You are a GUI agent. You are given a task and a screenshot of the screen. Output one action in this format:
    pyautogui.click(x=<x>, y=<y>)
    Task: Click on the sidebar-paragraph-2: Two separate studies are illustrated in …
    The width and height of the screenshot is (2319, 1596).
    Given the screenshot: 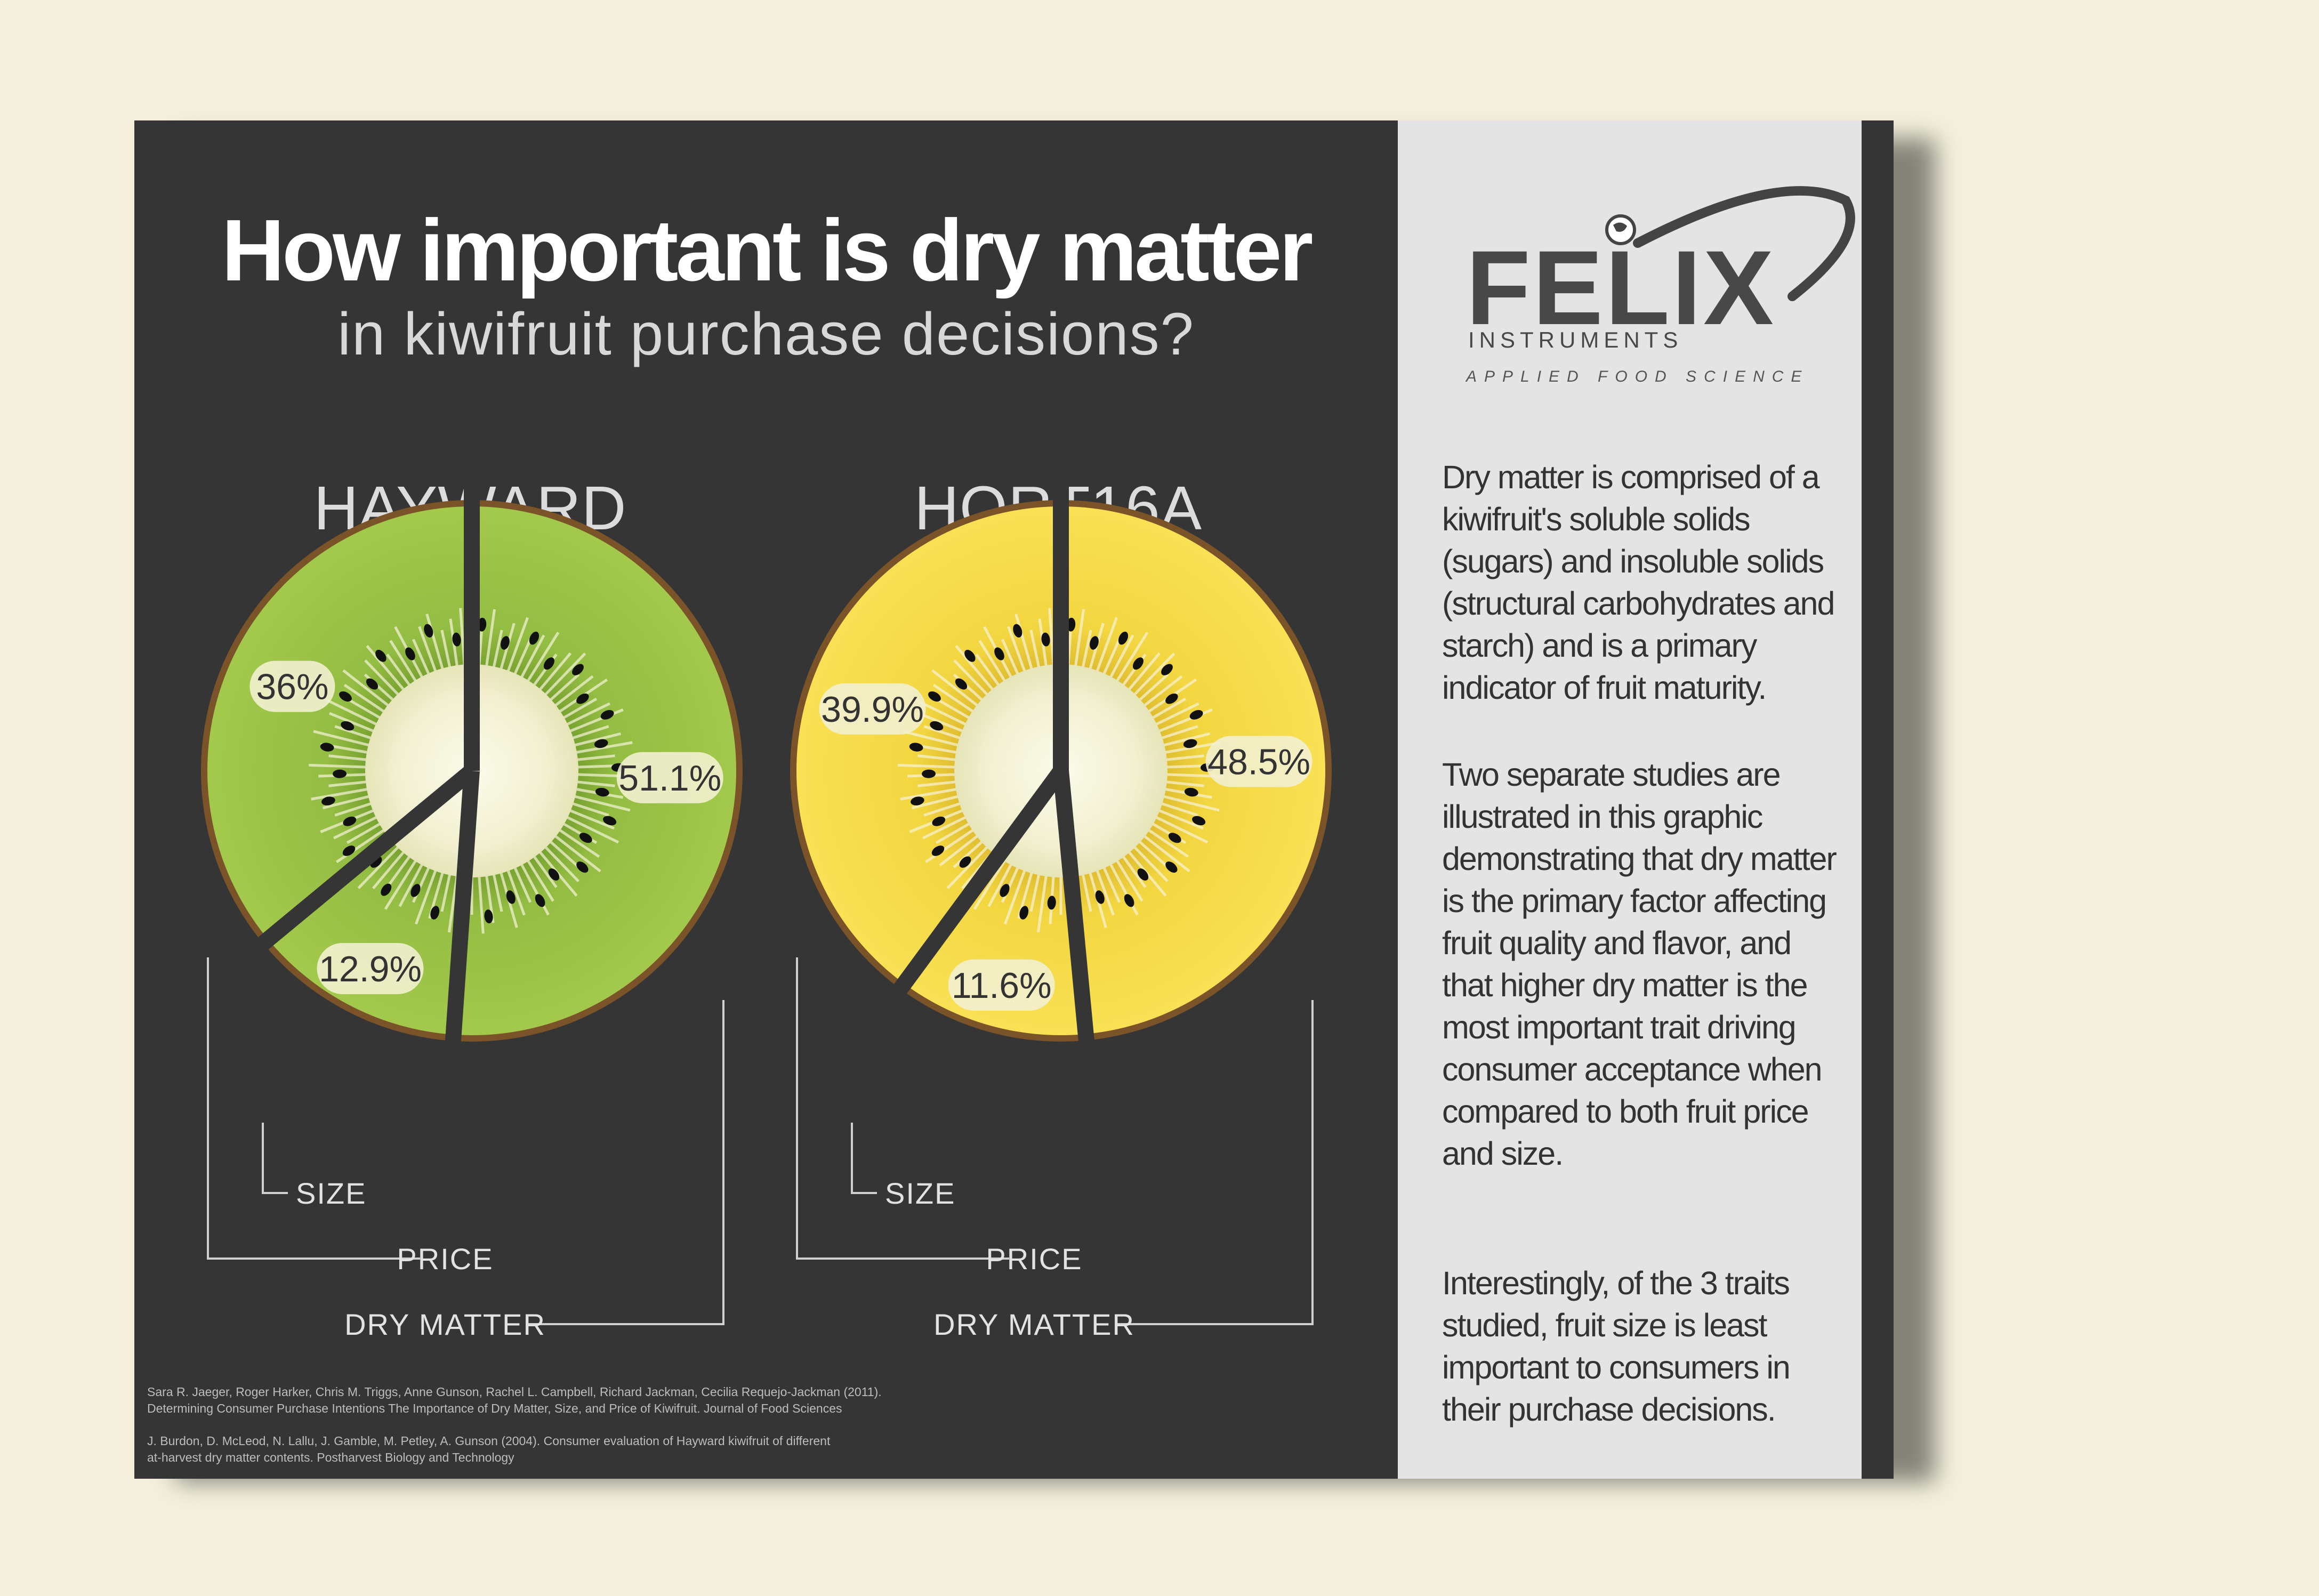 What is the action you would take?
    pyautogui.click(x=1639, y=964)
    